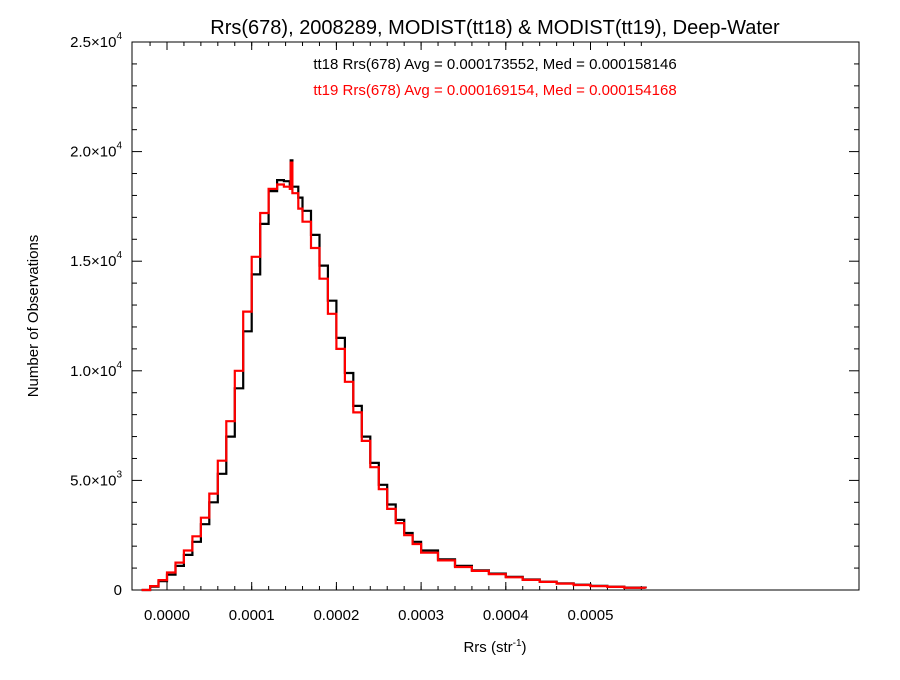  What do you see at coordinates (336, 615) in the screenshot?
I see `x-tick-label: 0.0002` at bounding box center [336, 615].